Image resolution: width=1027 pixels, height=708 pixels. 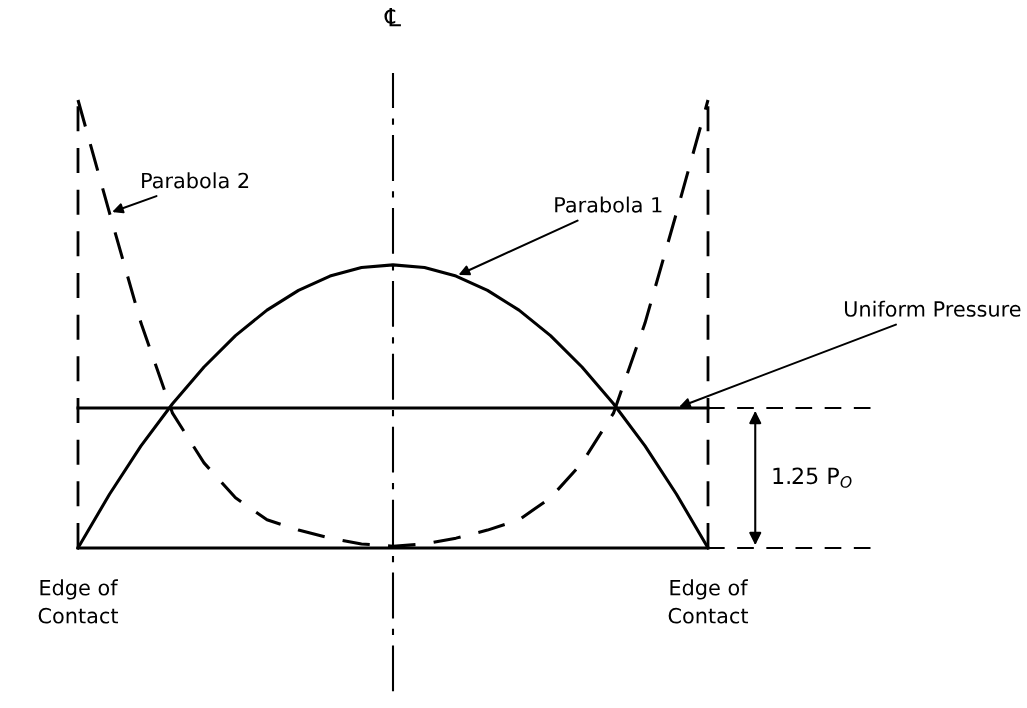 What do you see at coordinates (932, 308) in the screenshot?
I see `text: Uniform Pressure` at bounding box center [932, 308].